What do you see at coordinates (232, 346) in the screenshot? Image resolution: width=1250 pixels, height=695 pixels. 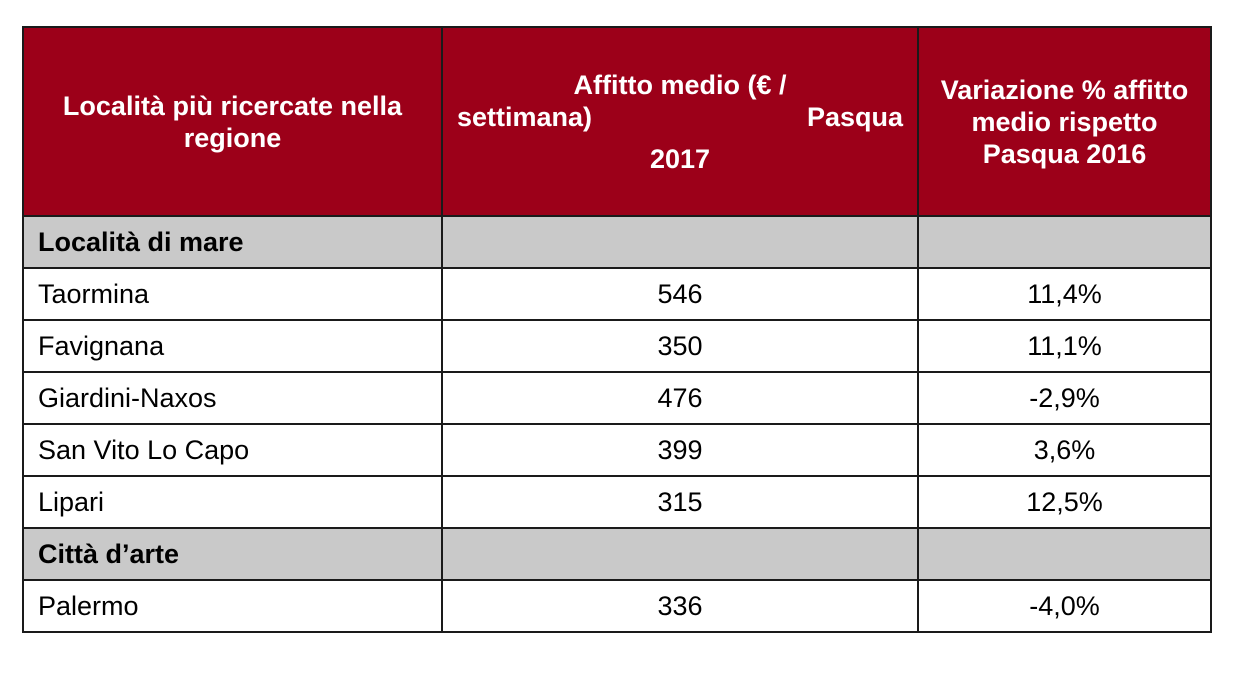 I see `location-name: Favignana` at bounding box center [232, 346].